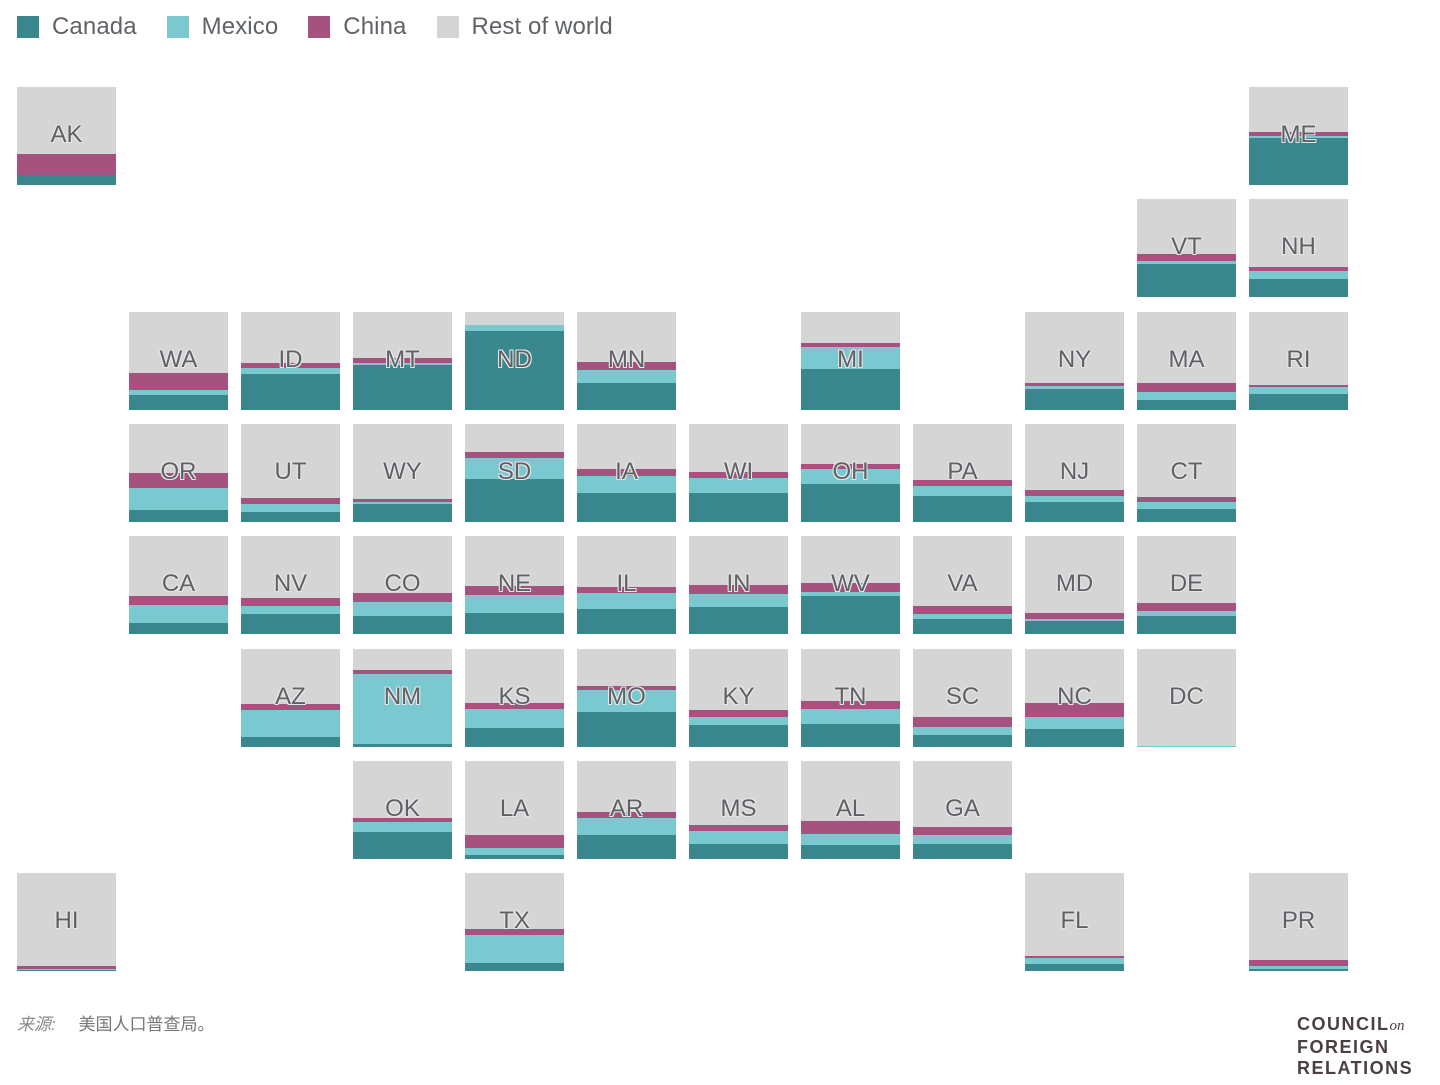 The height and width of the screenshot is (1085, 1440). I want to click on state-label: AR, so click(626, 808).